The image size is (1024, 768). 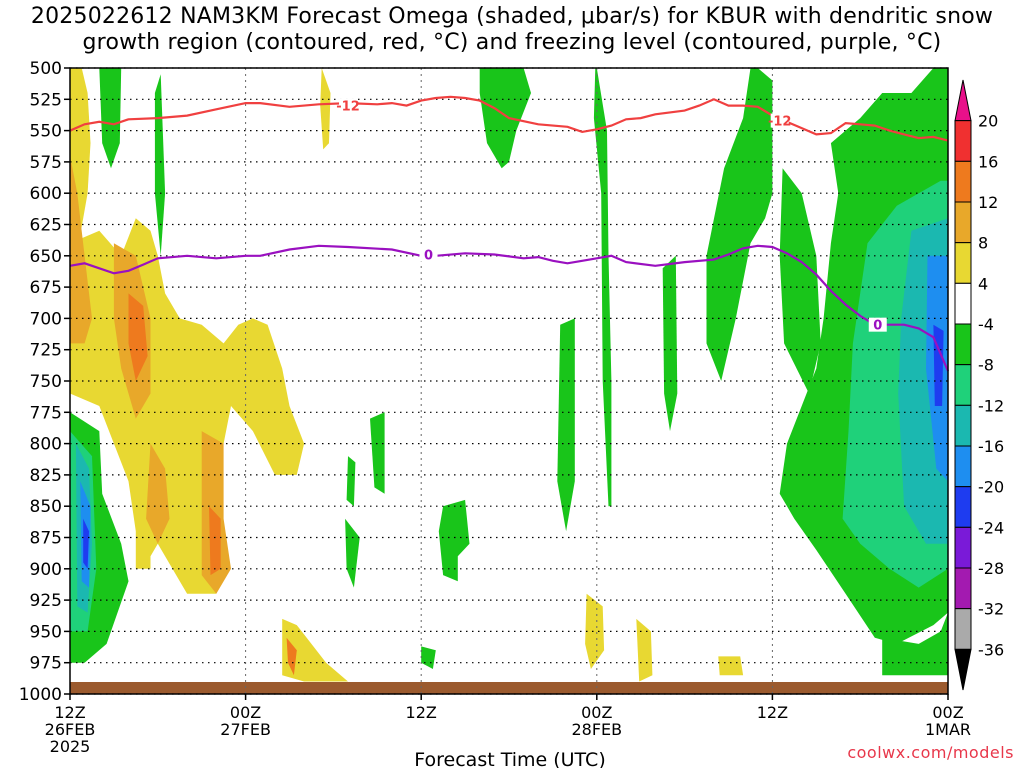 I want to click on colorbar-cap-bottom, so click(x=963, y=669).